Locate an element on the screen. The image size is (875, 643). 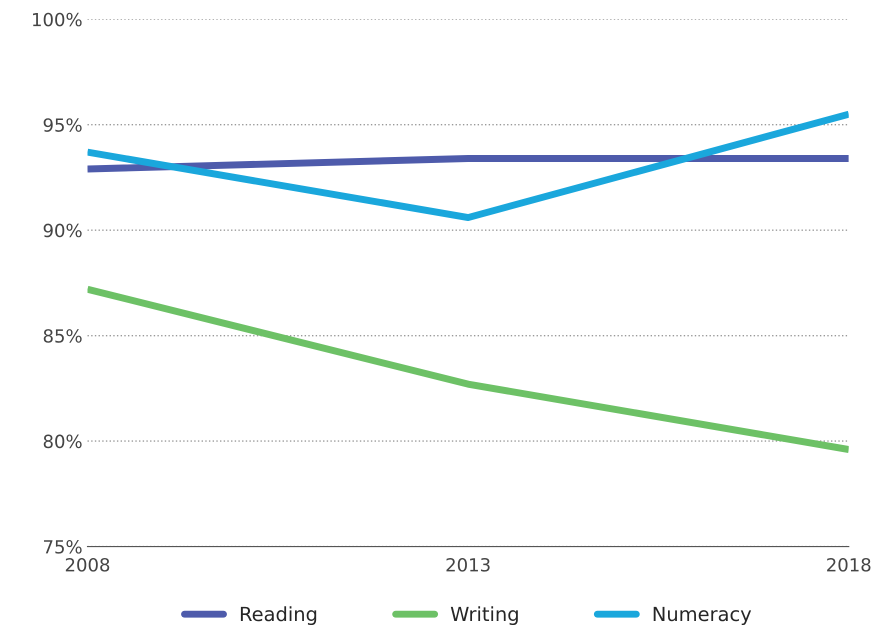
y-tick-label: 85% is located at coordinates (63, 336).